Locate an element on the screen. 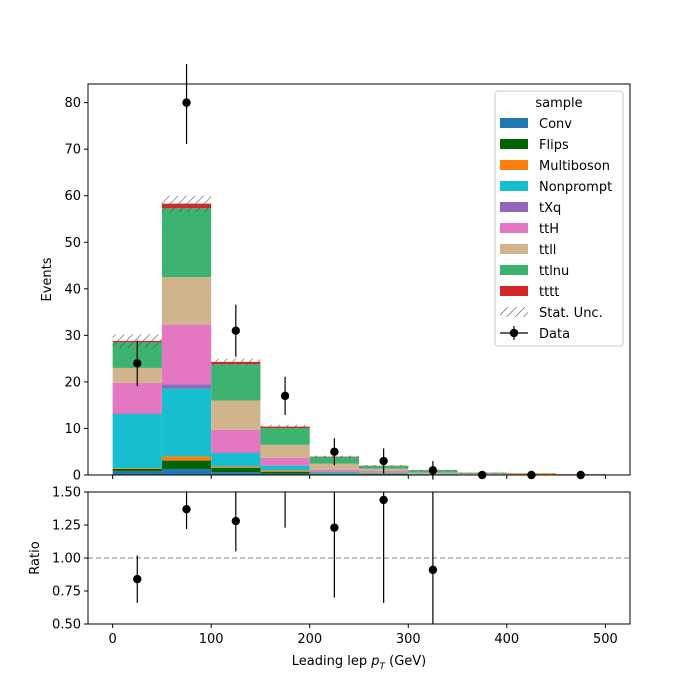 The width and height of the screenshot is (700, 700). legend-swatch-stat-unc is located at coordinates (514, 312).